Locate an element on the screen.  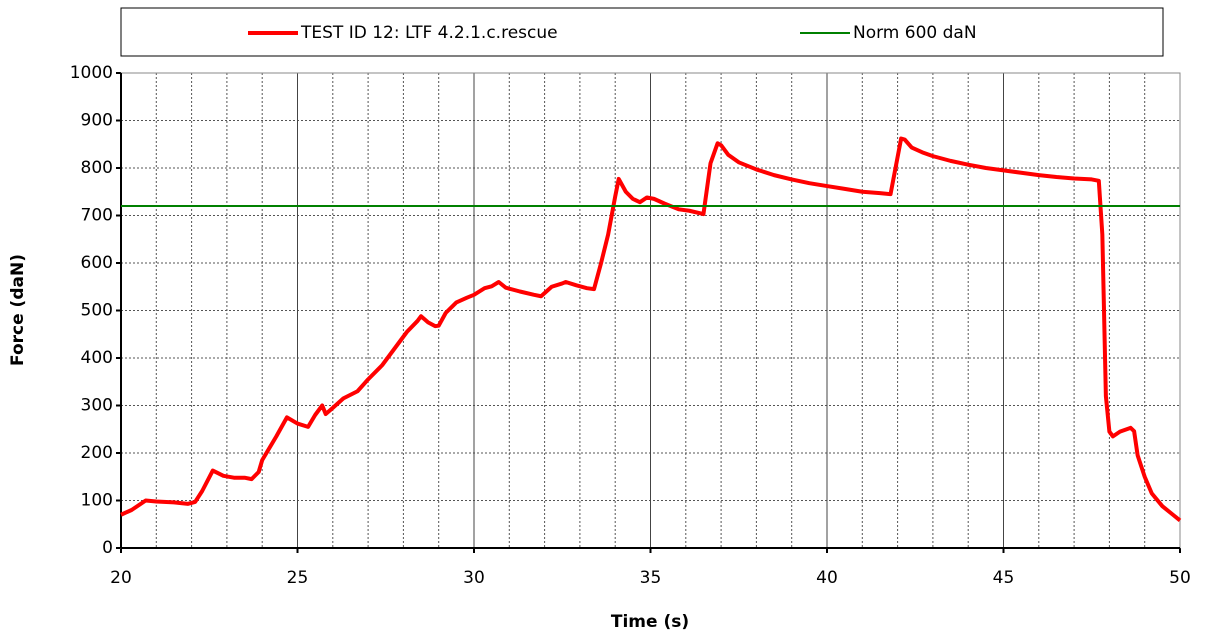
y-tick-label: 400 is located at coordinates (97, 358).